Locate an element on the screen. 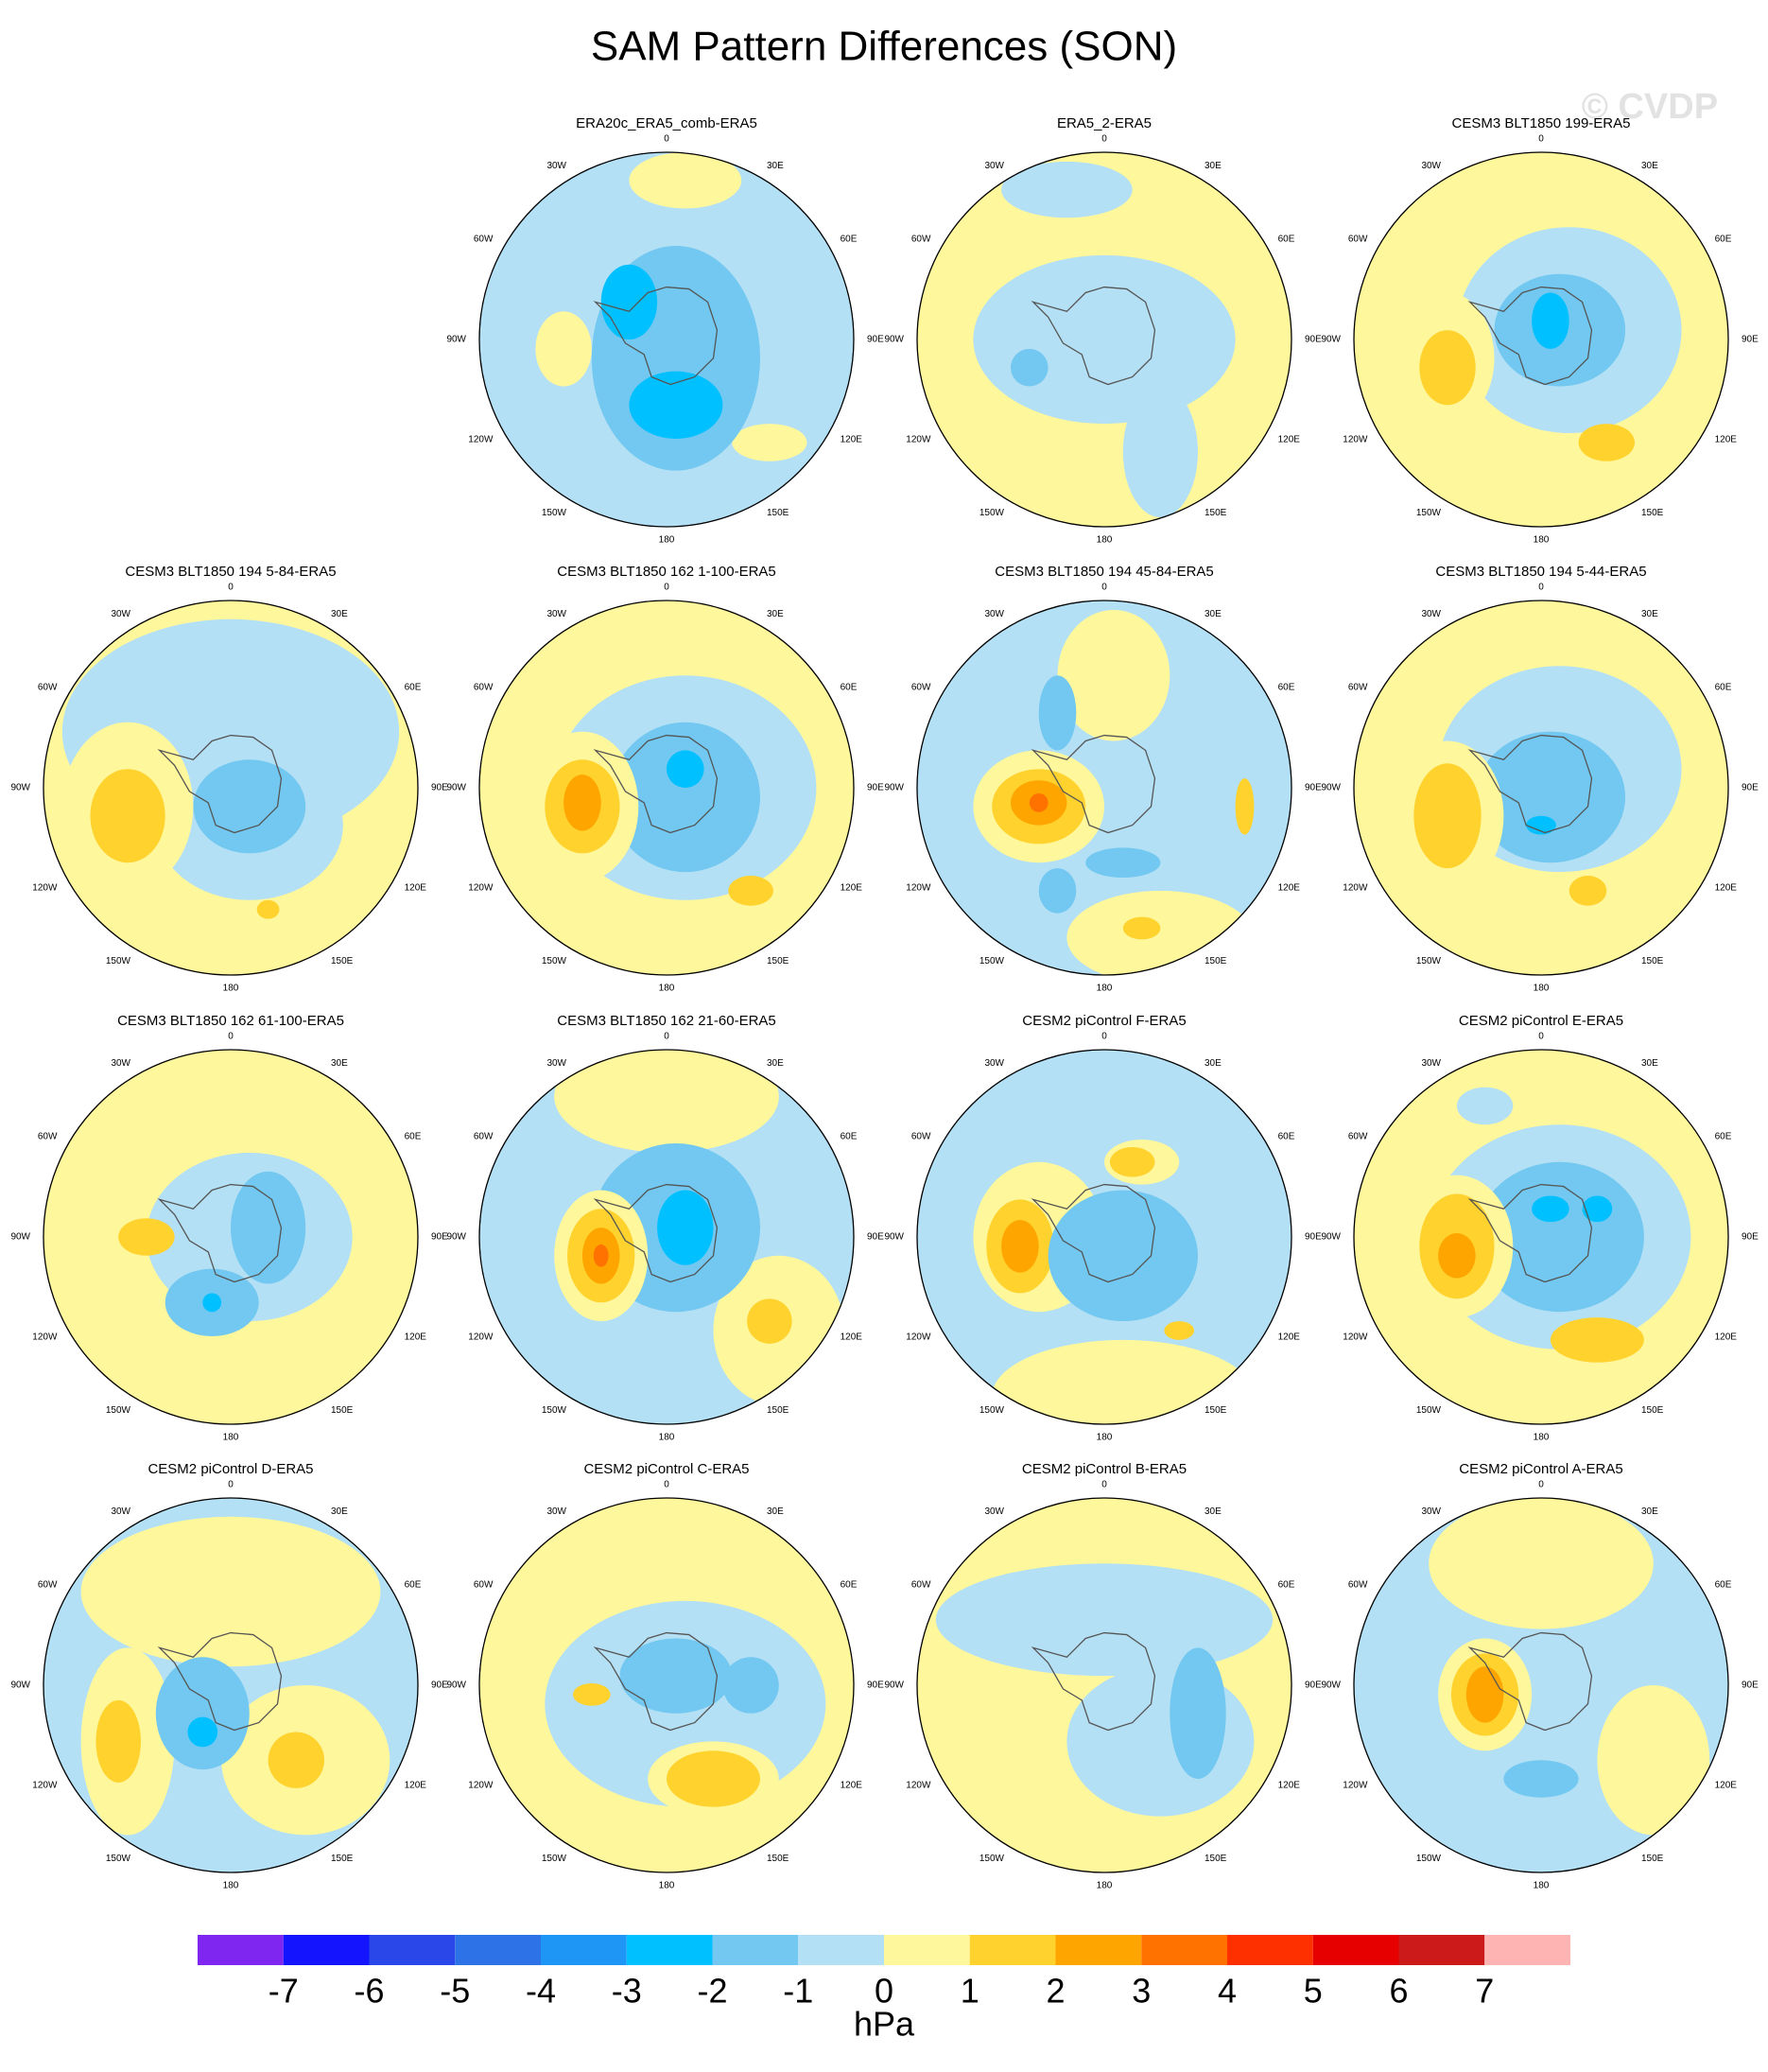 This screenshot has height=2072, width=1768. map-title: CESM3 BLT1850 199-ERA5 is located at coordinates (1541, 123).